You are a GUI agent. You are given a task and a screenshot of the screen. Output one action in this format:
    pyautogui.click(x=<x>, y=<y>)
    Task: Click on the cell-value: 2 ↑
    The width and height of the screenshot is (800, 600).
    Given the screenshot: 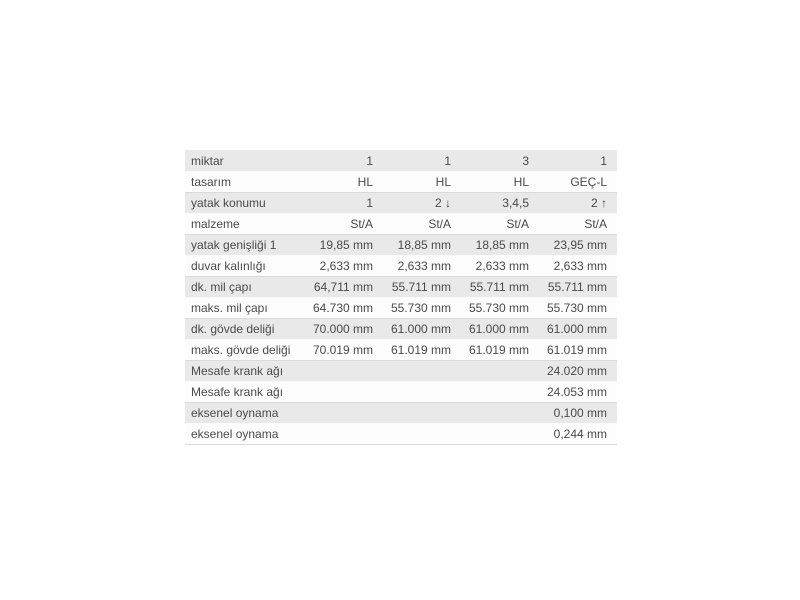 What is the action you would take?
    pyautogui.click(x=598, y=203)
    